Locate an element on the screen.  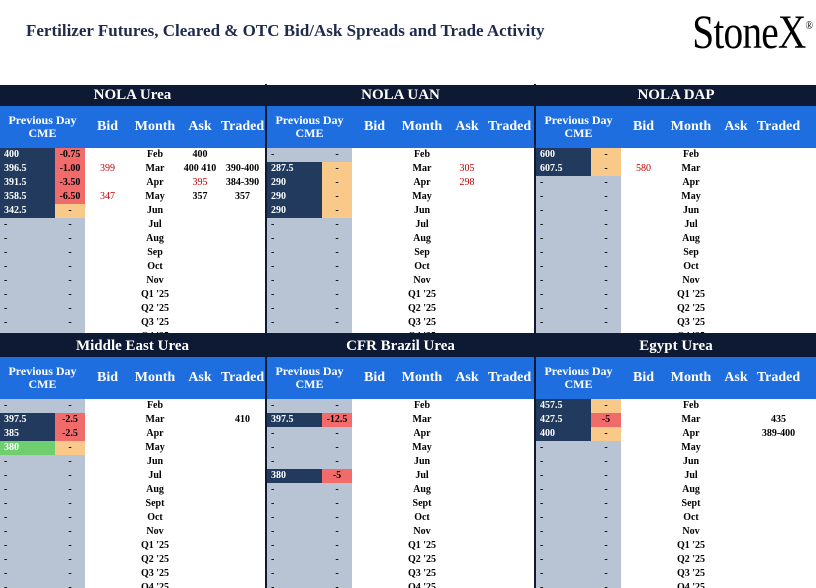
month-label: Jul is located at coordinates (691, 224).